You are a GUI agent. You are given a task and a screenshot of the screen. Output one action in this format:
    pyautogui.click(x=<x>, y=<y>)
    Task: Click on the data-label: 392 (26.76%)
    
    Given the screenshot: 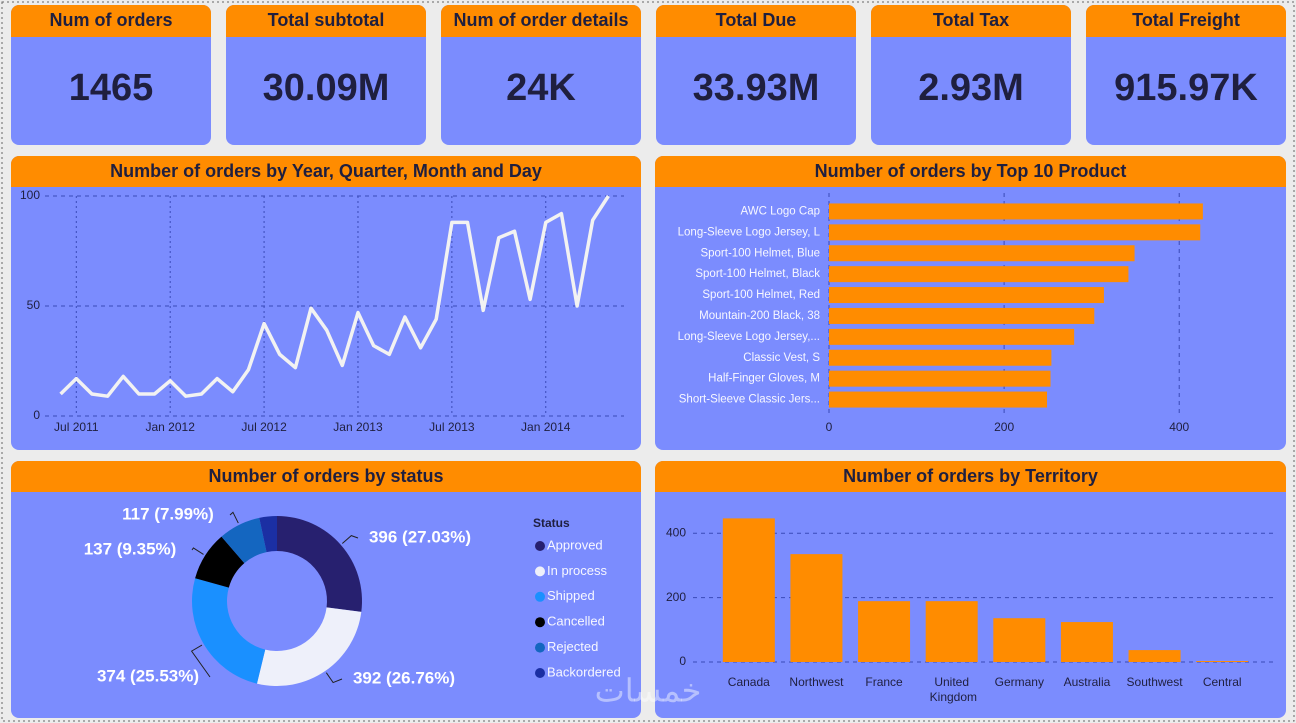 What is the action you would take?
    pyautogui.click(x=404, y=677)
    